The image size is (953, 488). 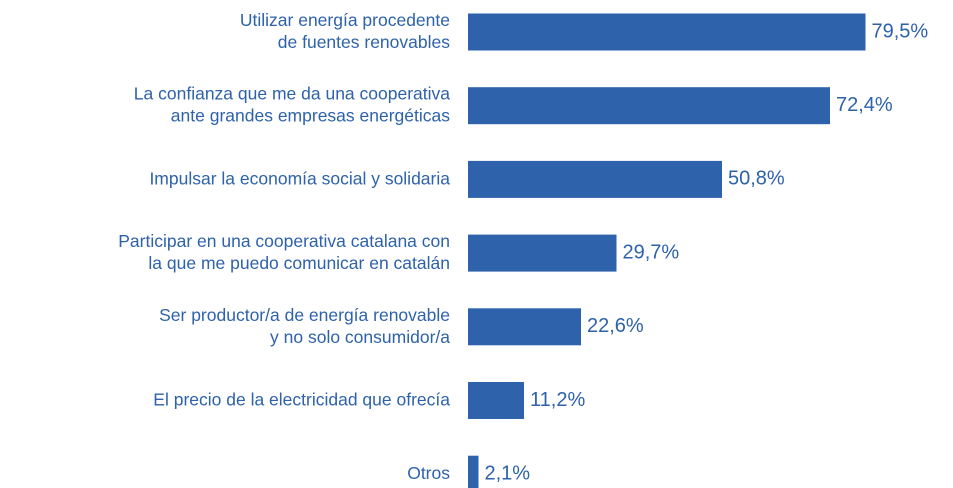 What do you see at coordinates (508, 473) in the screenshot?
I see `value-label: 2,1%` at bounding box center [508, 473].